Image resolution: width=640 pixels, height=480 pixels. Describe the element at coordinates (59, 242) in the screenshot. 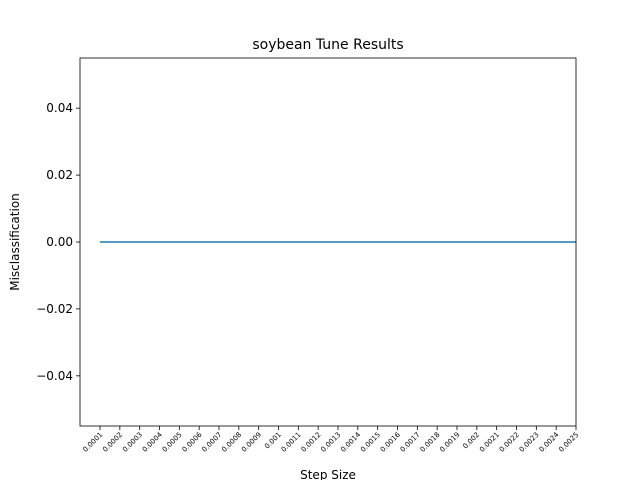

I see `y-tick-label: 0.00` at that location.